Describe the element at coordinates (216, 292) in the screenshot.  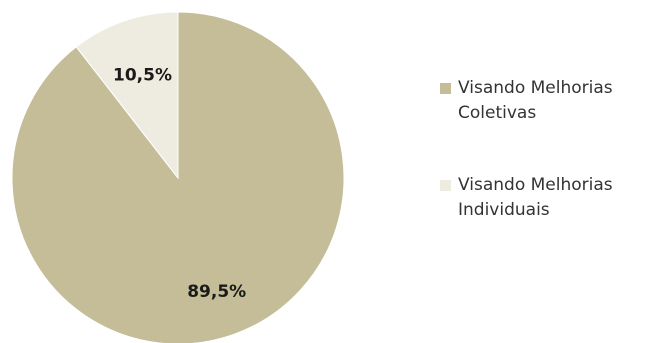
I see `data-label-coletivas: 89,5%` at that location.